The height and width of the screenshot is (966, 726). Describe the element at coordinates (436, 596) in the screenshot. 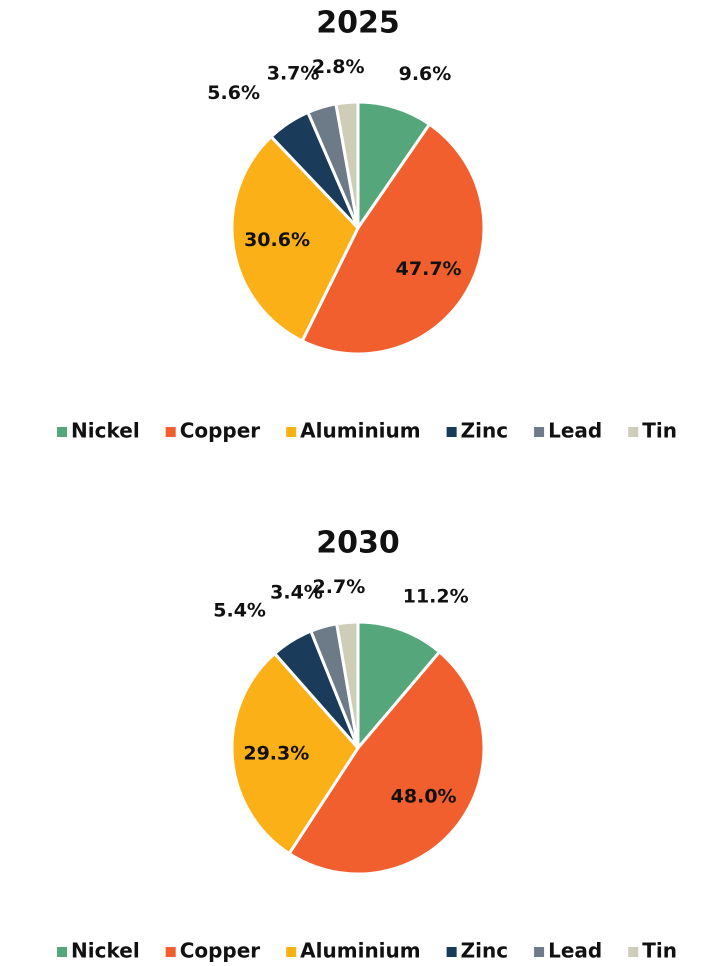

I see `data-label: 11.2%` at that location.